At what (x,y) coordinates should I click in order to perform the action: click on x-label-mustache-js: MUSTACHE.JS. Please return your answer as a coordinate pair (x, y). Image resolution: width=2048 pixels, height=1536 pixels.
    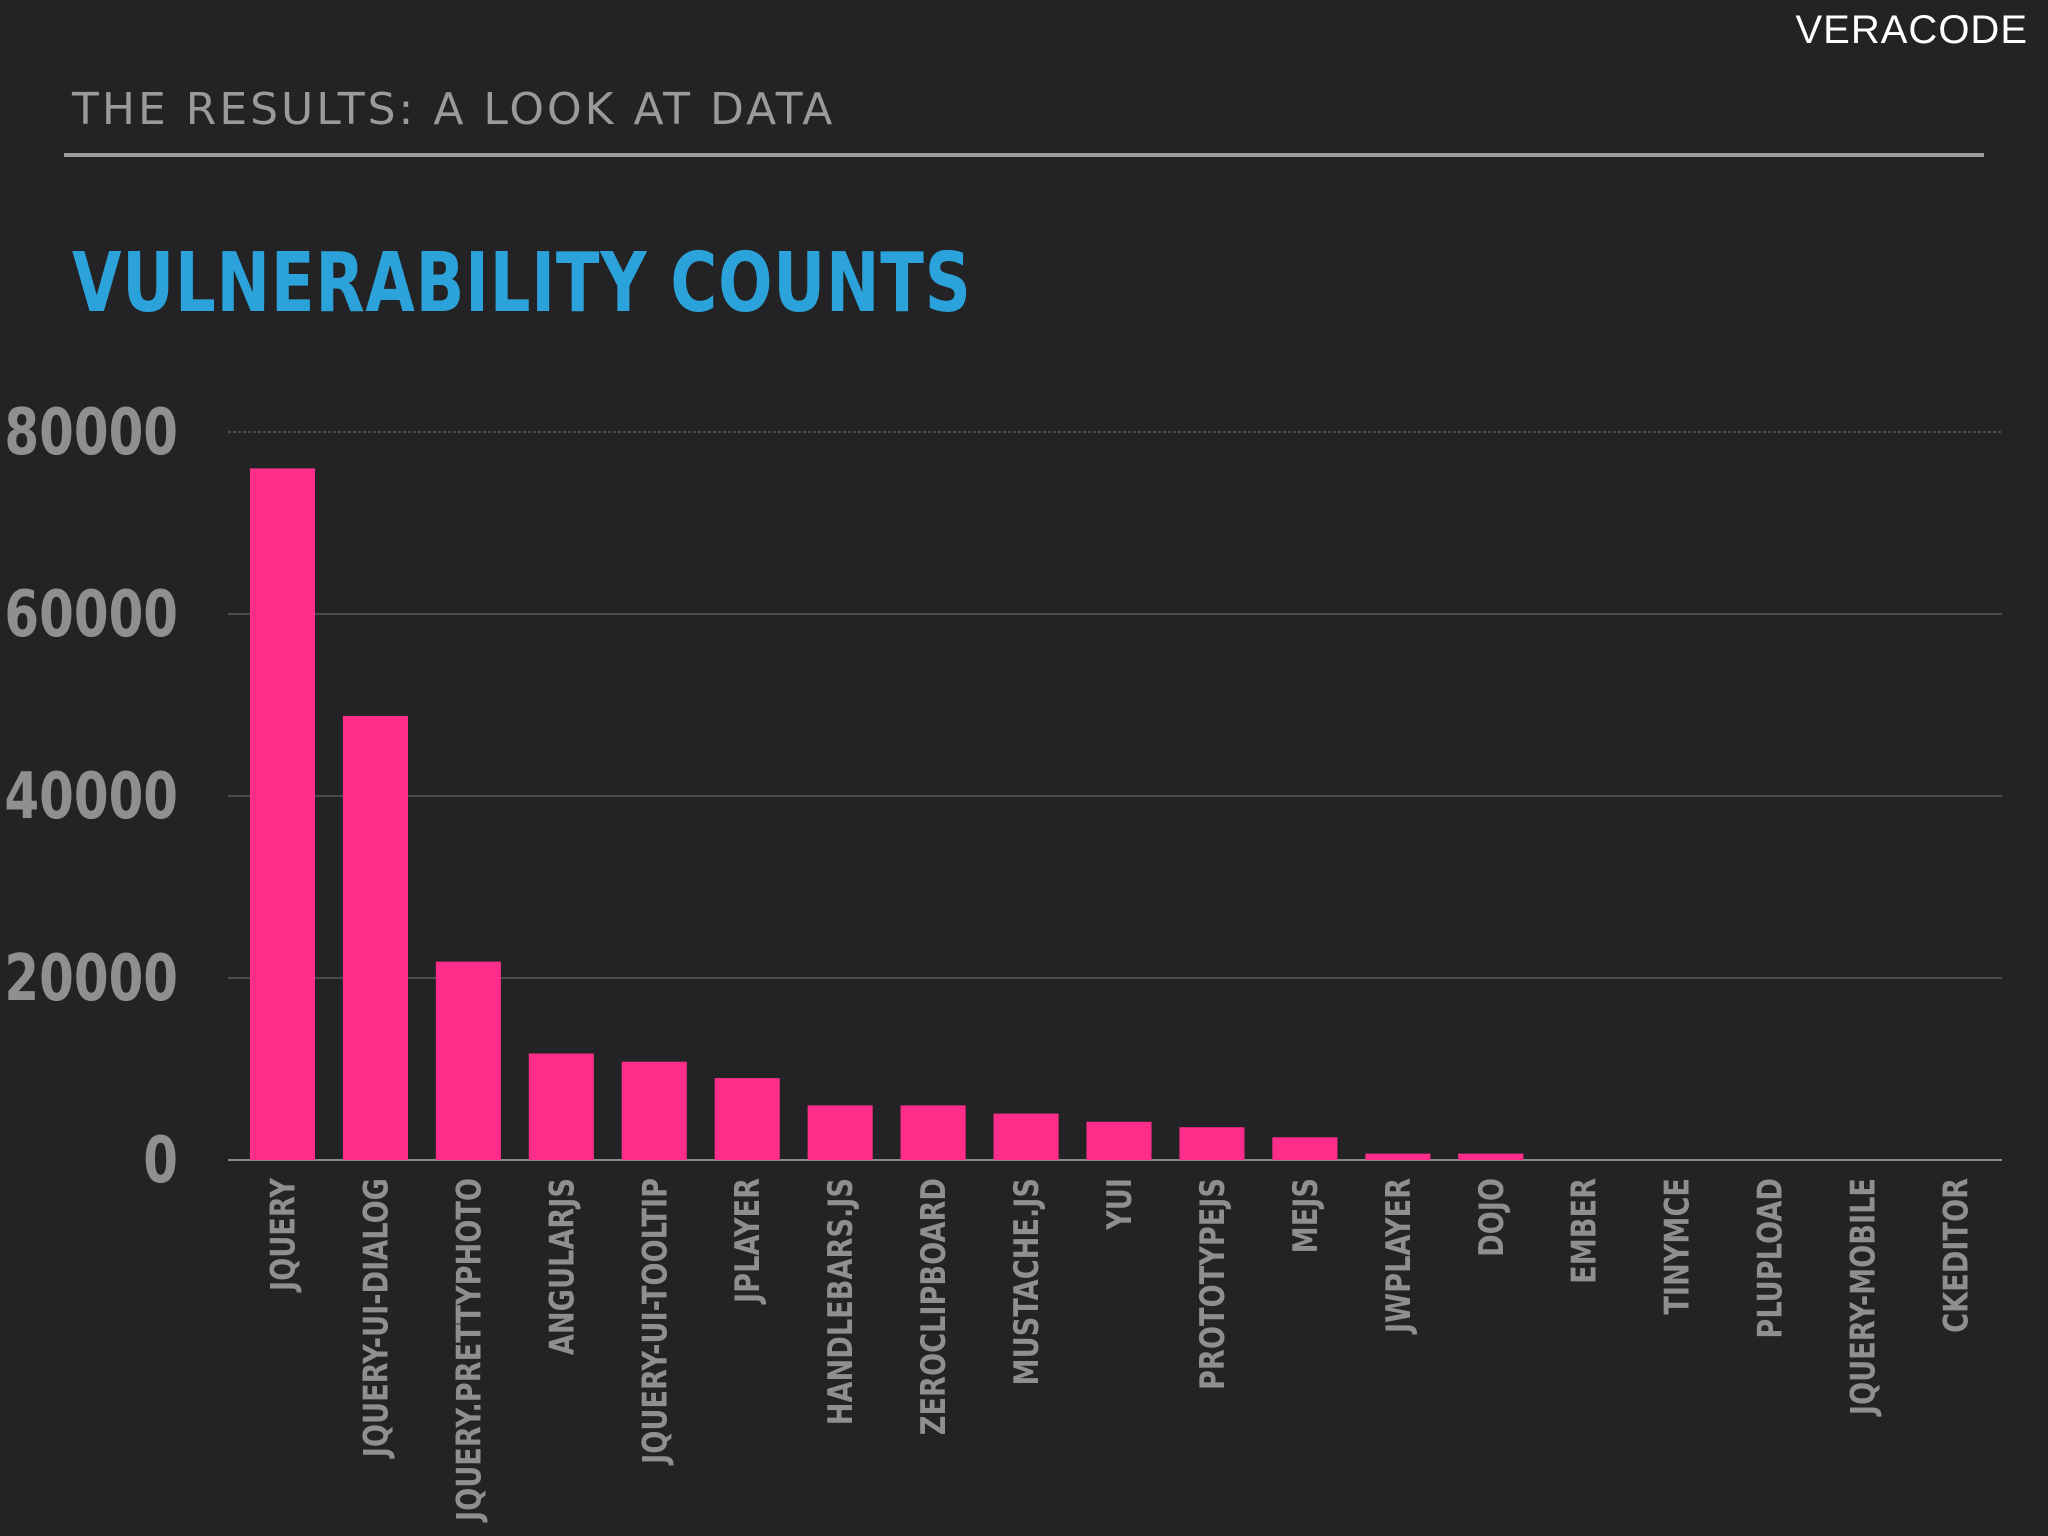
    Looking at the image, I should click on (1027, 1281).